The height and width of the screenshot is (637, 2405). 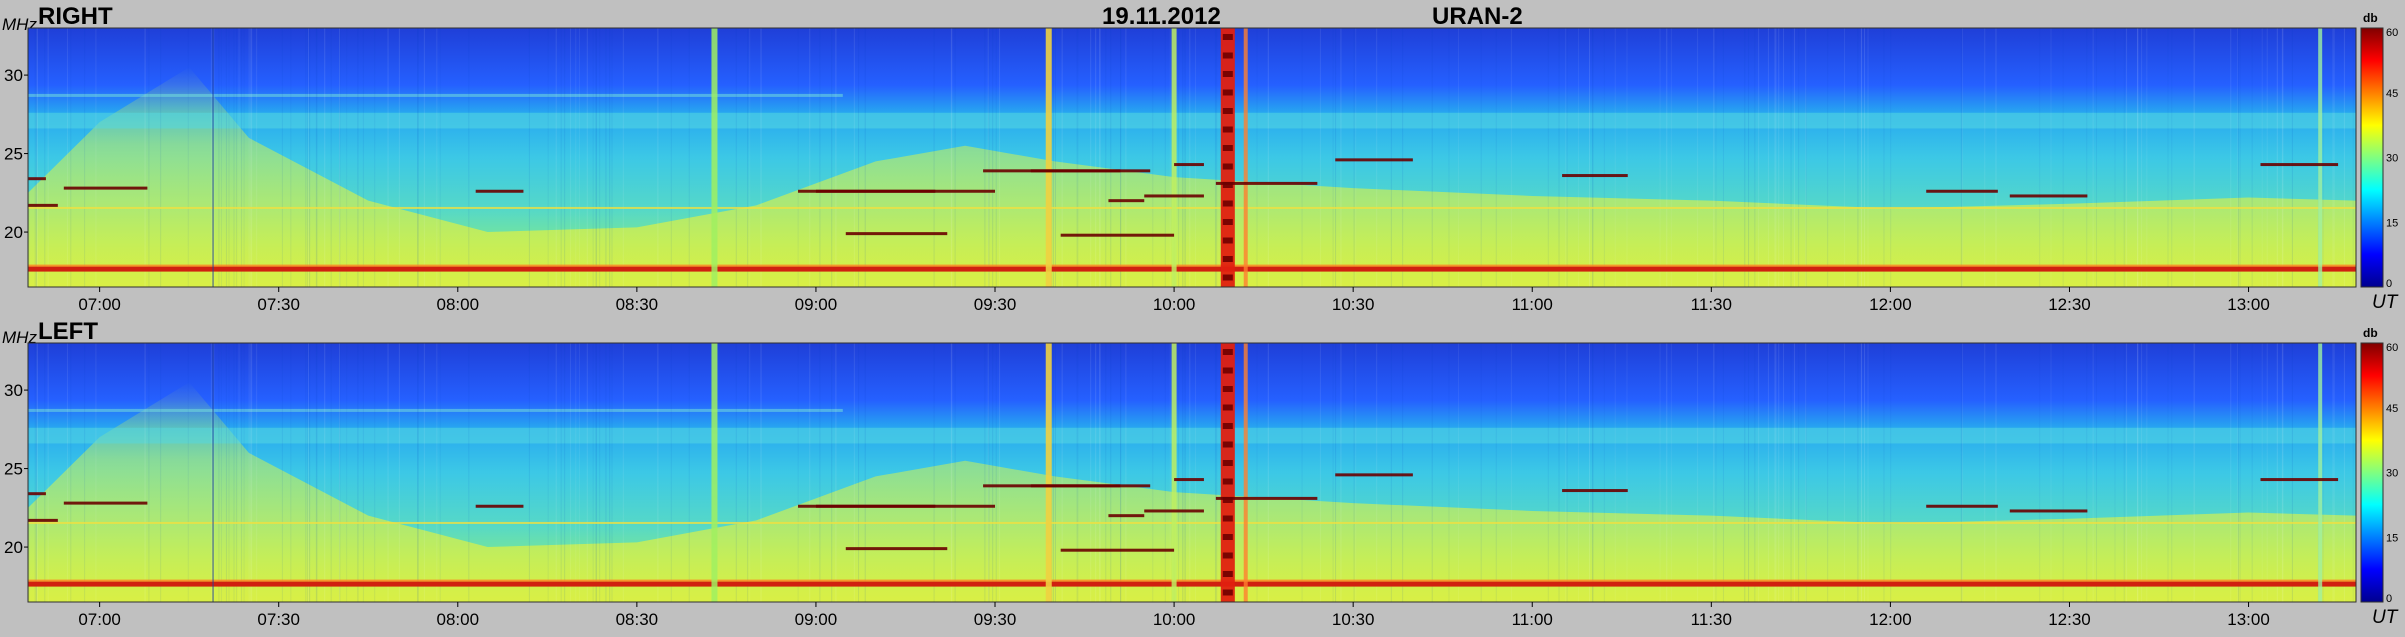 I want to click on x-tick-label: 11:00, so click(x=1532, y=304).